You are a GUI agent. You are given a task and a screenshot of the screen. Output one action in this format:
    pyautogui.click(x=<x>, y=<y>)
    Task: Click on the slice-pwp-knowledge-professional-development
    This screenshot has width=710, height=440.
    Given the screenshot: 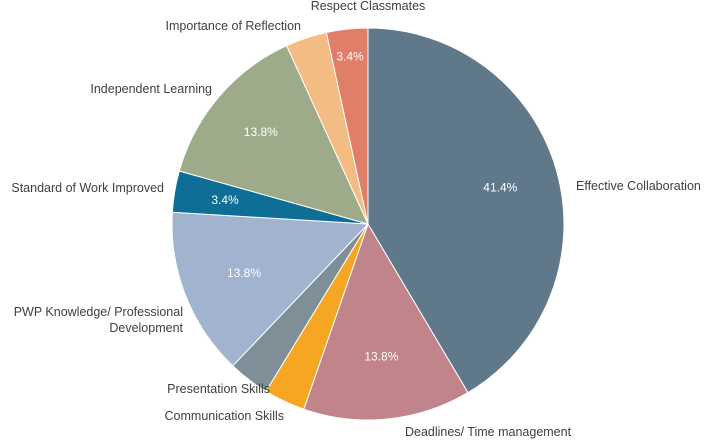 What is the action you would take?
    pyautogui.click(x=270, y=289)
    